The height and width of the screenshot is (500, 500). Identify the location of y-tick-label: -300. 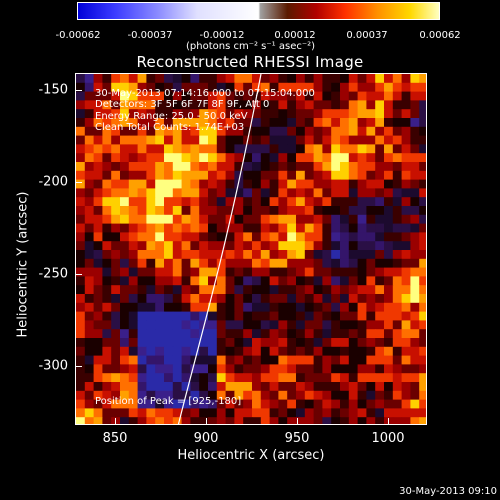
(53, 366).